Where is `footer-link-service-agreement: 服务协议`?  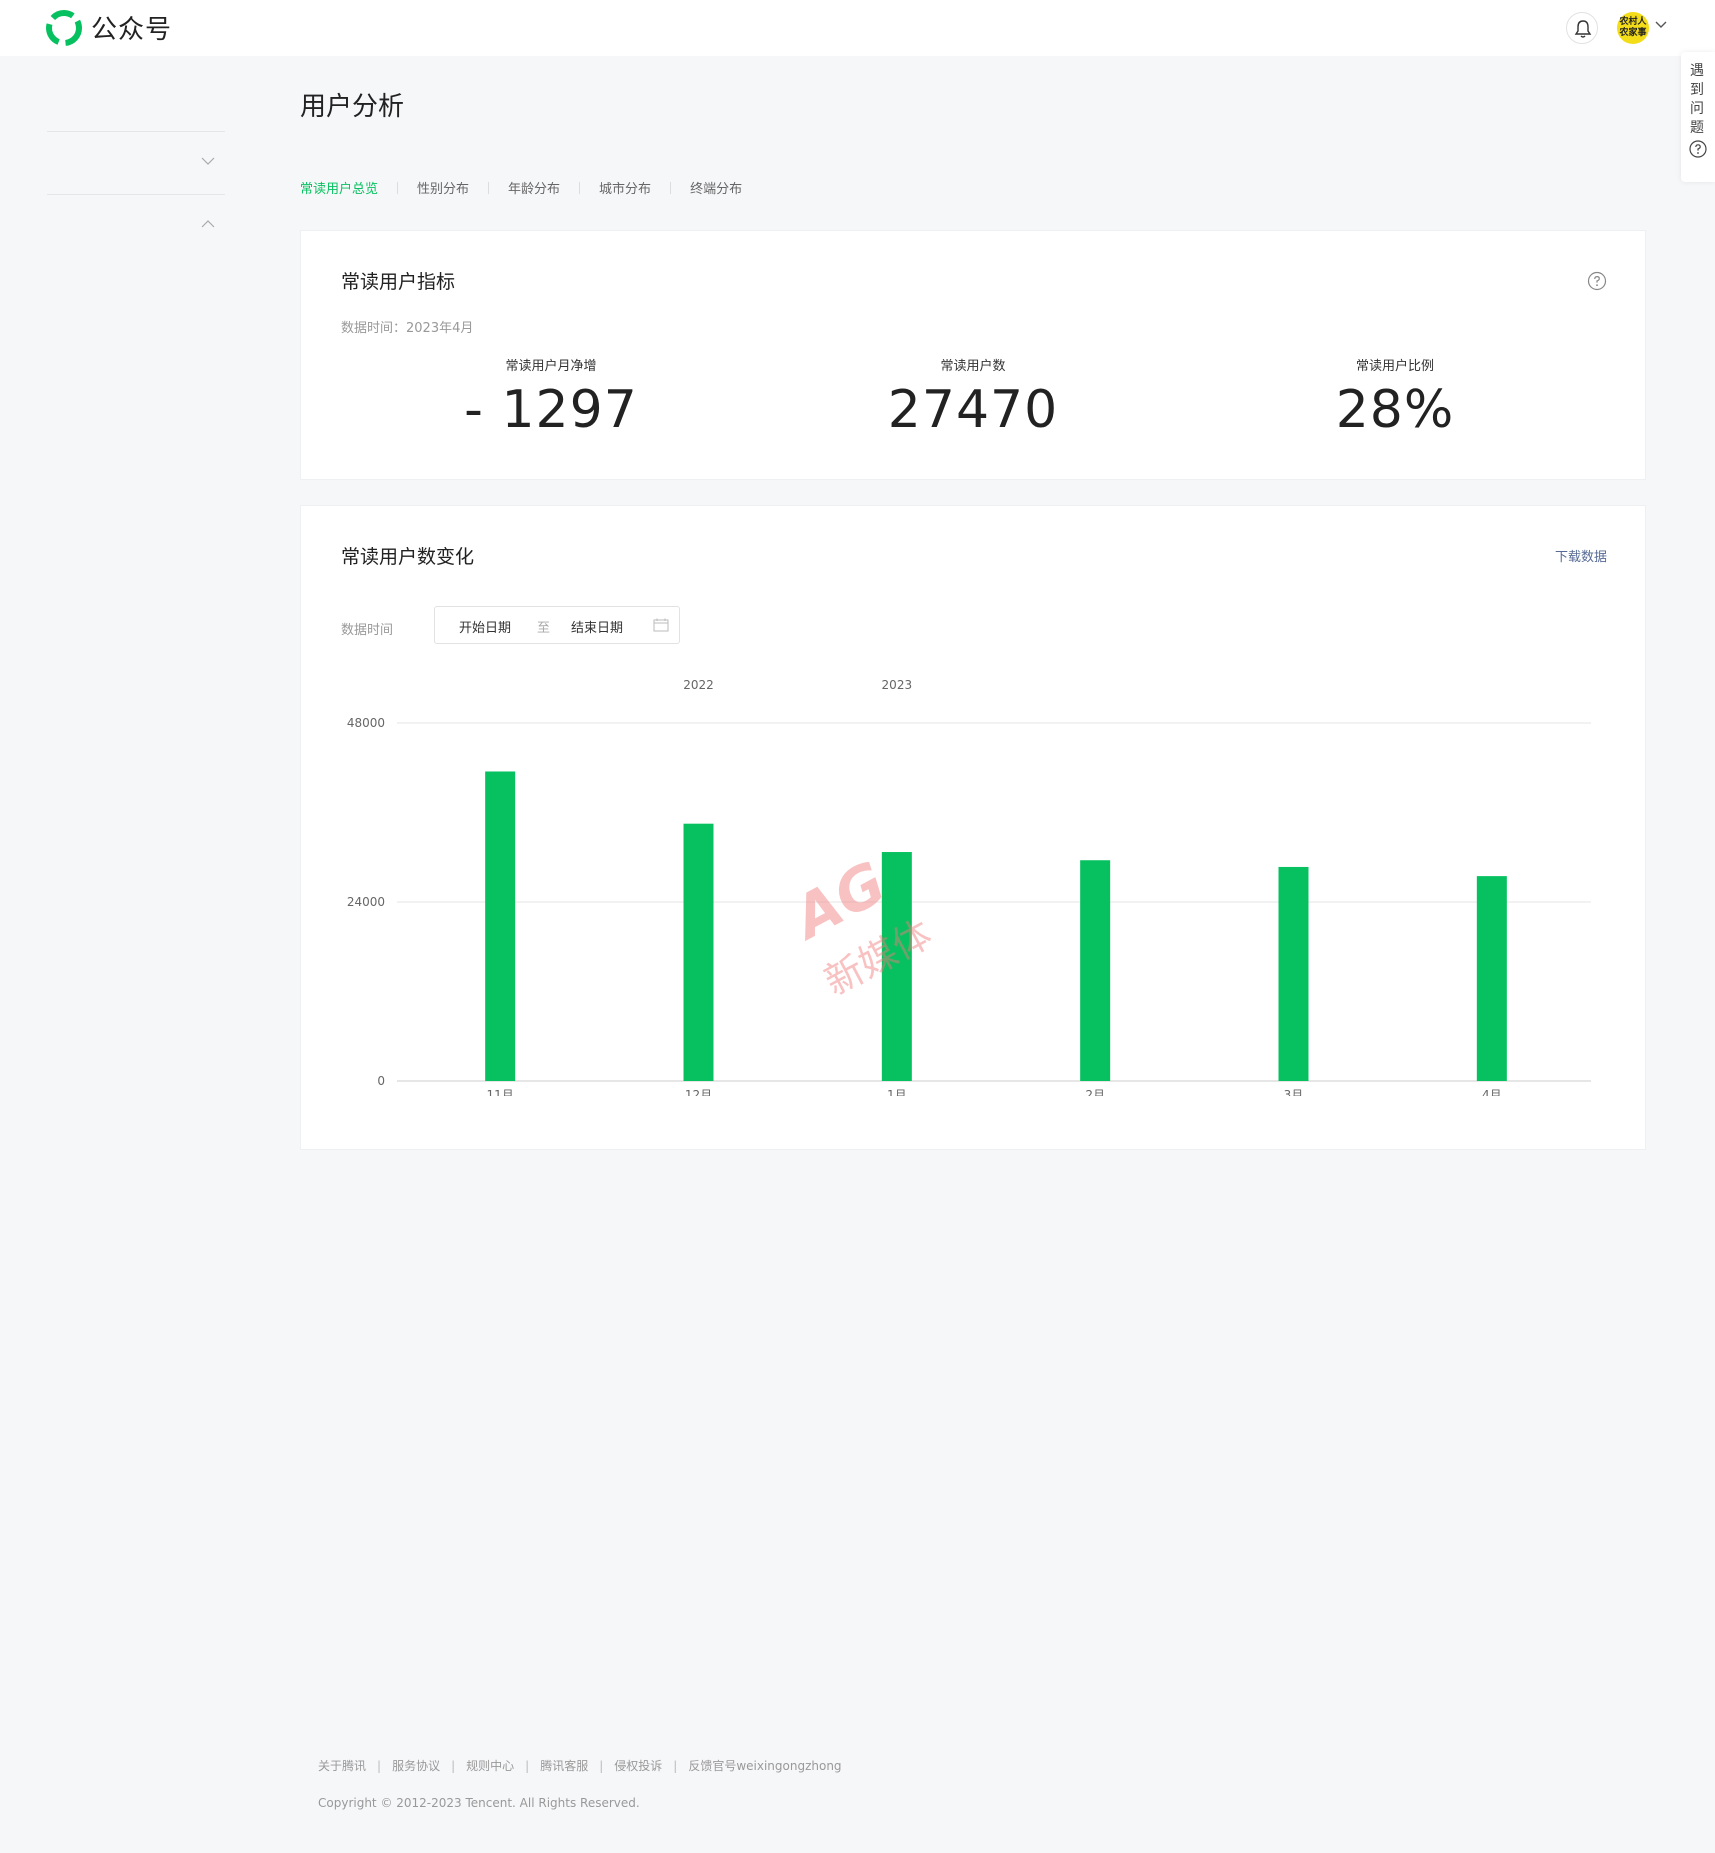 footer-link-service-agreement: 服务协议 is located at coordinates (416, 1766).